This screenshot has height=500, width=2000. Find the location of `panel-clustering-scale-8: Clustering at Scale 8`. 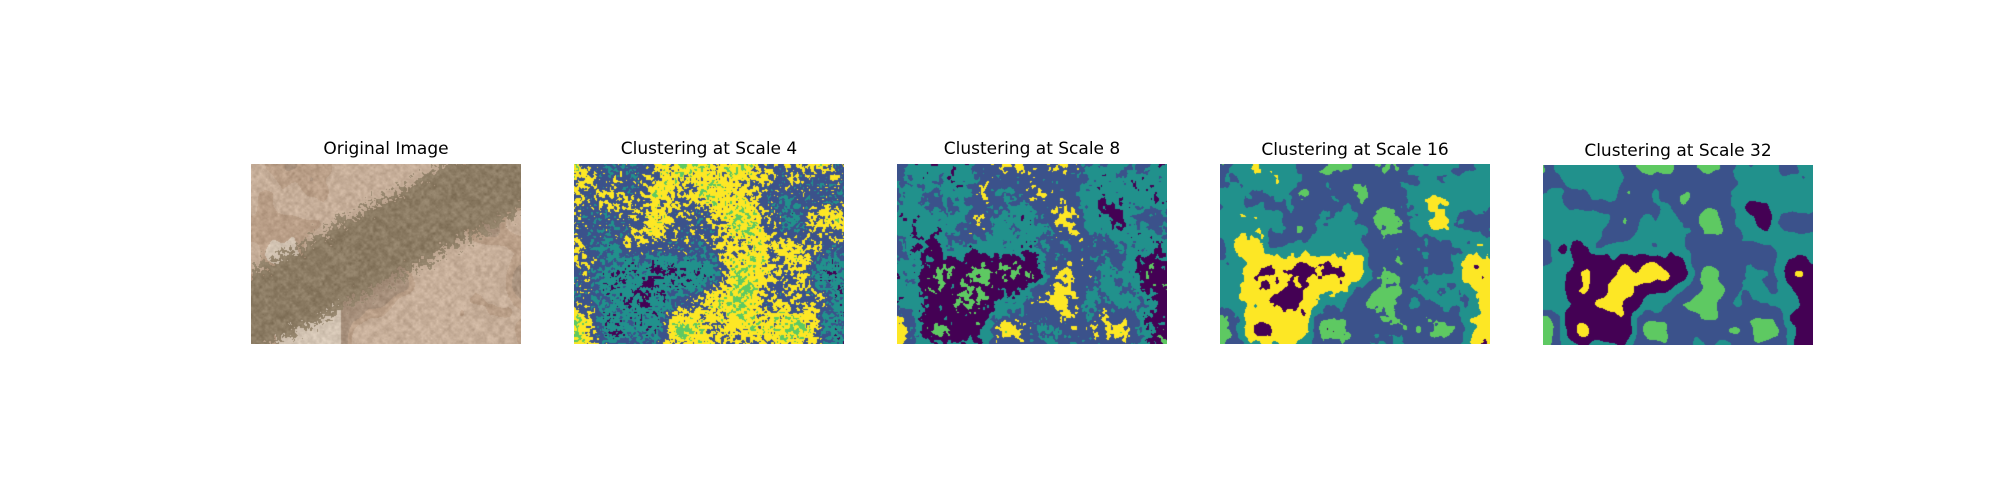

panel-clustering-scale-8: Clustering at Scale 8 is located at coordinates (1032, 250).